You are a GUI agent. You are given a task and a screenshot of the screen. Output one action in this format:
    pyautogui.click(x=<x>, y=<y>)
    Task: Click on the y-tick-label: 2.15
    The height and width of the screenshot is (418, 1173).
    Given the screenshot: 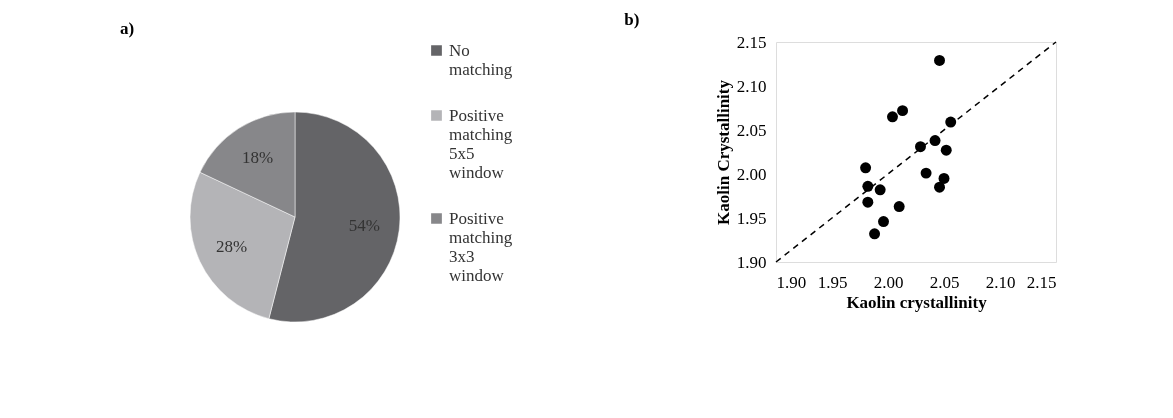 What is the action you would take?
    pyautogui.click(x=751, y=42)
    